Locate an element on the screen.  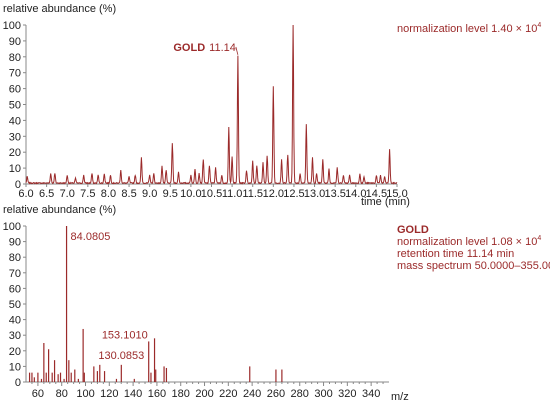
chromatogram-annotation-text: GOLD 11.14 is located at coordinates (204, 48).